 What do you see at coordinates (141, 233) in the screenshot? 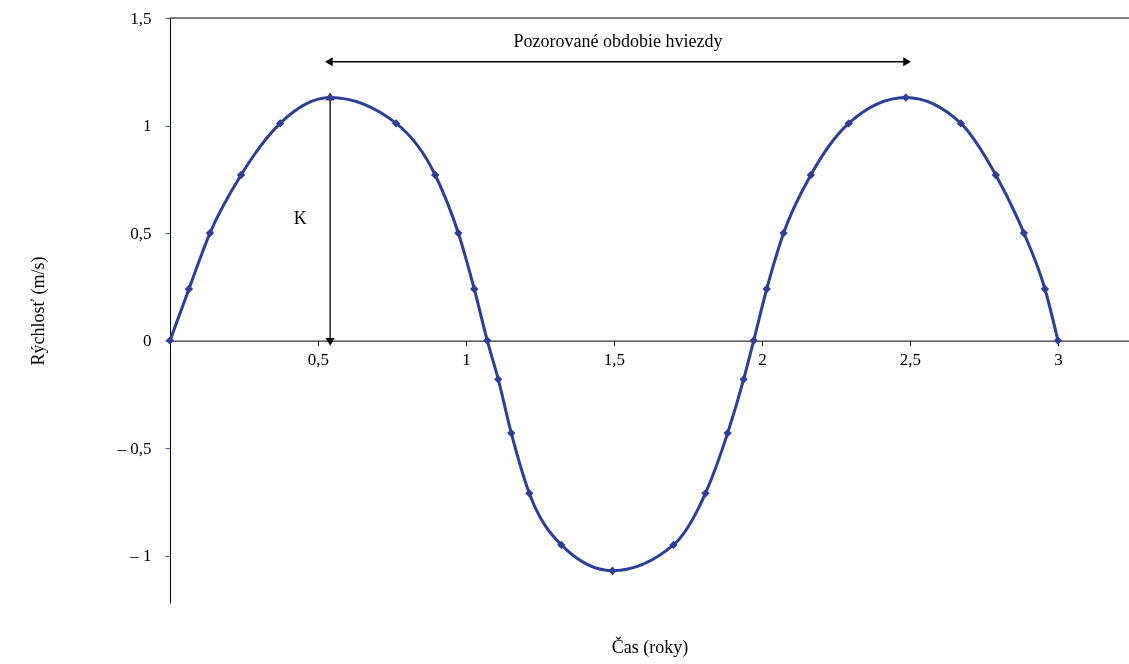
I see `y-tick-label: 0,5` at bounding box center [141, 233].